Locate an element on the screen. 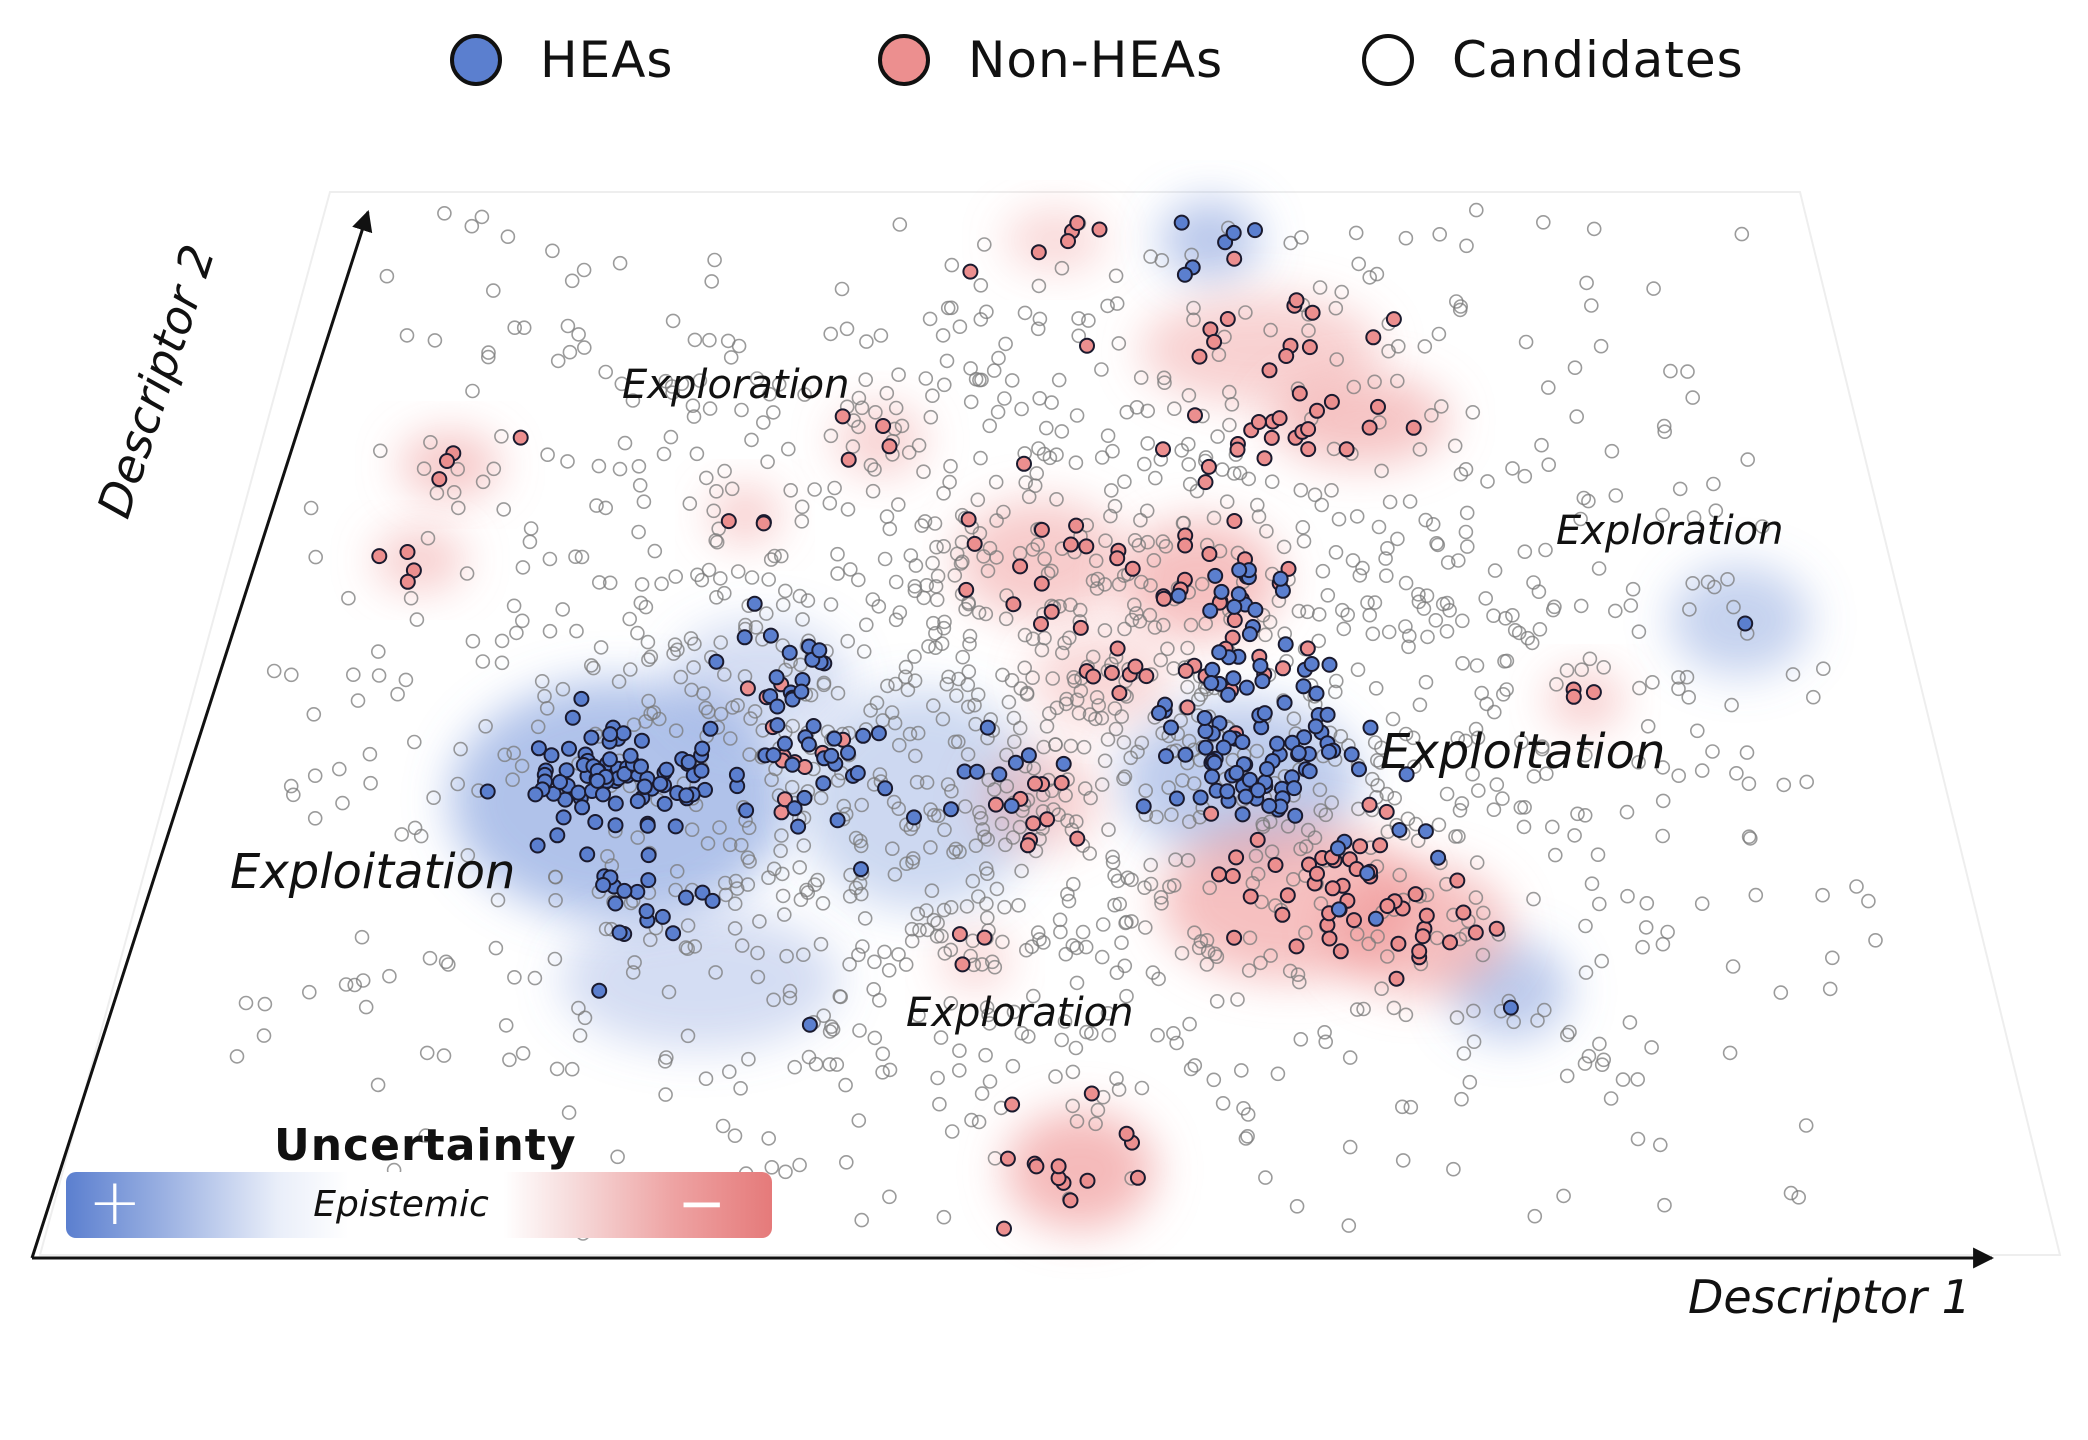  minus-icon: − is located at coordinates (701, 1203).